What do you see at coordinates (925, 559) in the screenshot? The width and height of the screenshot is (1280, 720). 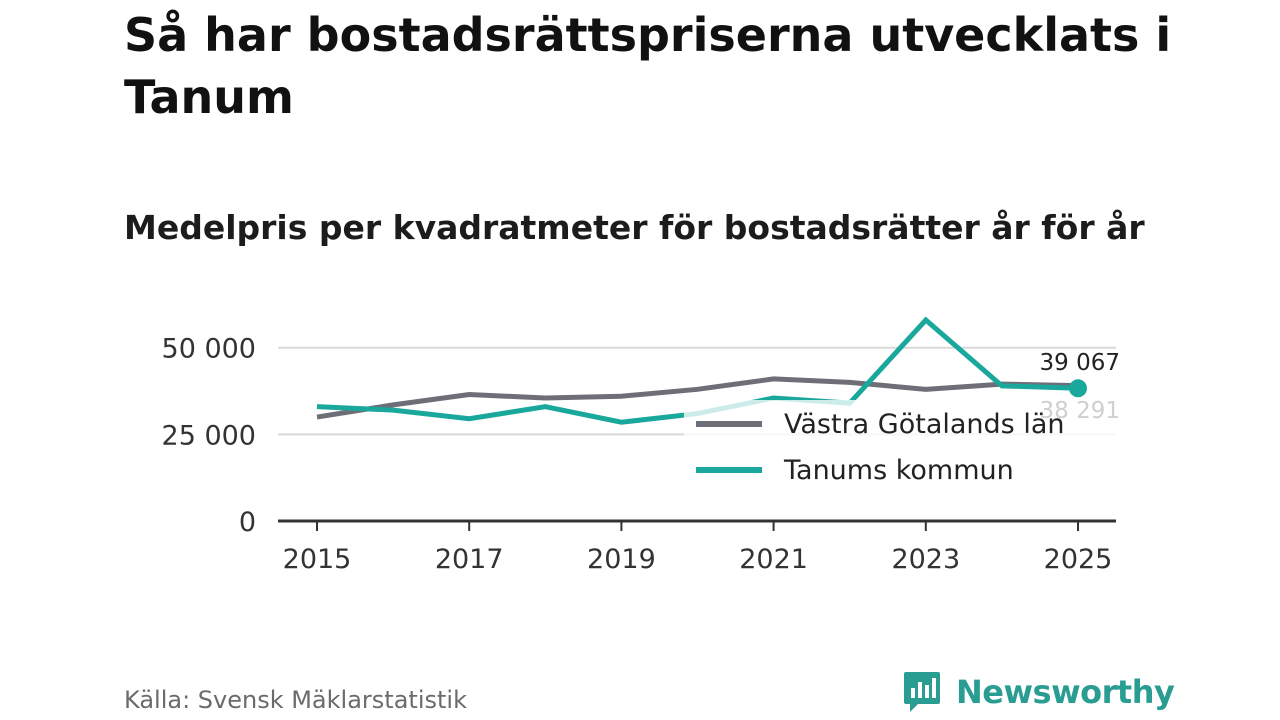 I see `x-tick-label-2023: 2023` at bounding box center [925, 559].